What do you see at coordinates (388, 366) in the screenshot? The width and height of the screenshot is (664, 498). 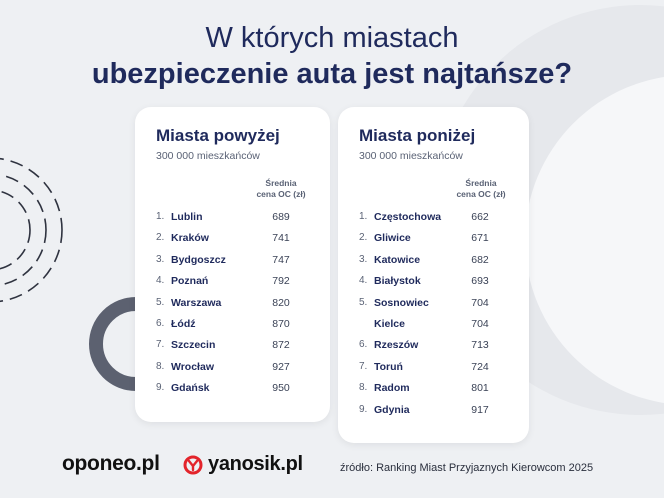 I see `city-name: Toruń` at bounding box center [388, 366].